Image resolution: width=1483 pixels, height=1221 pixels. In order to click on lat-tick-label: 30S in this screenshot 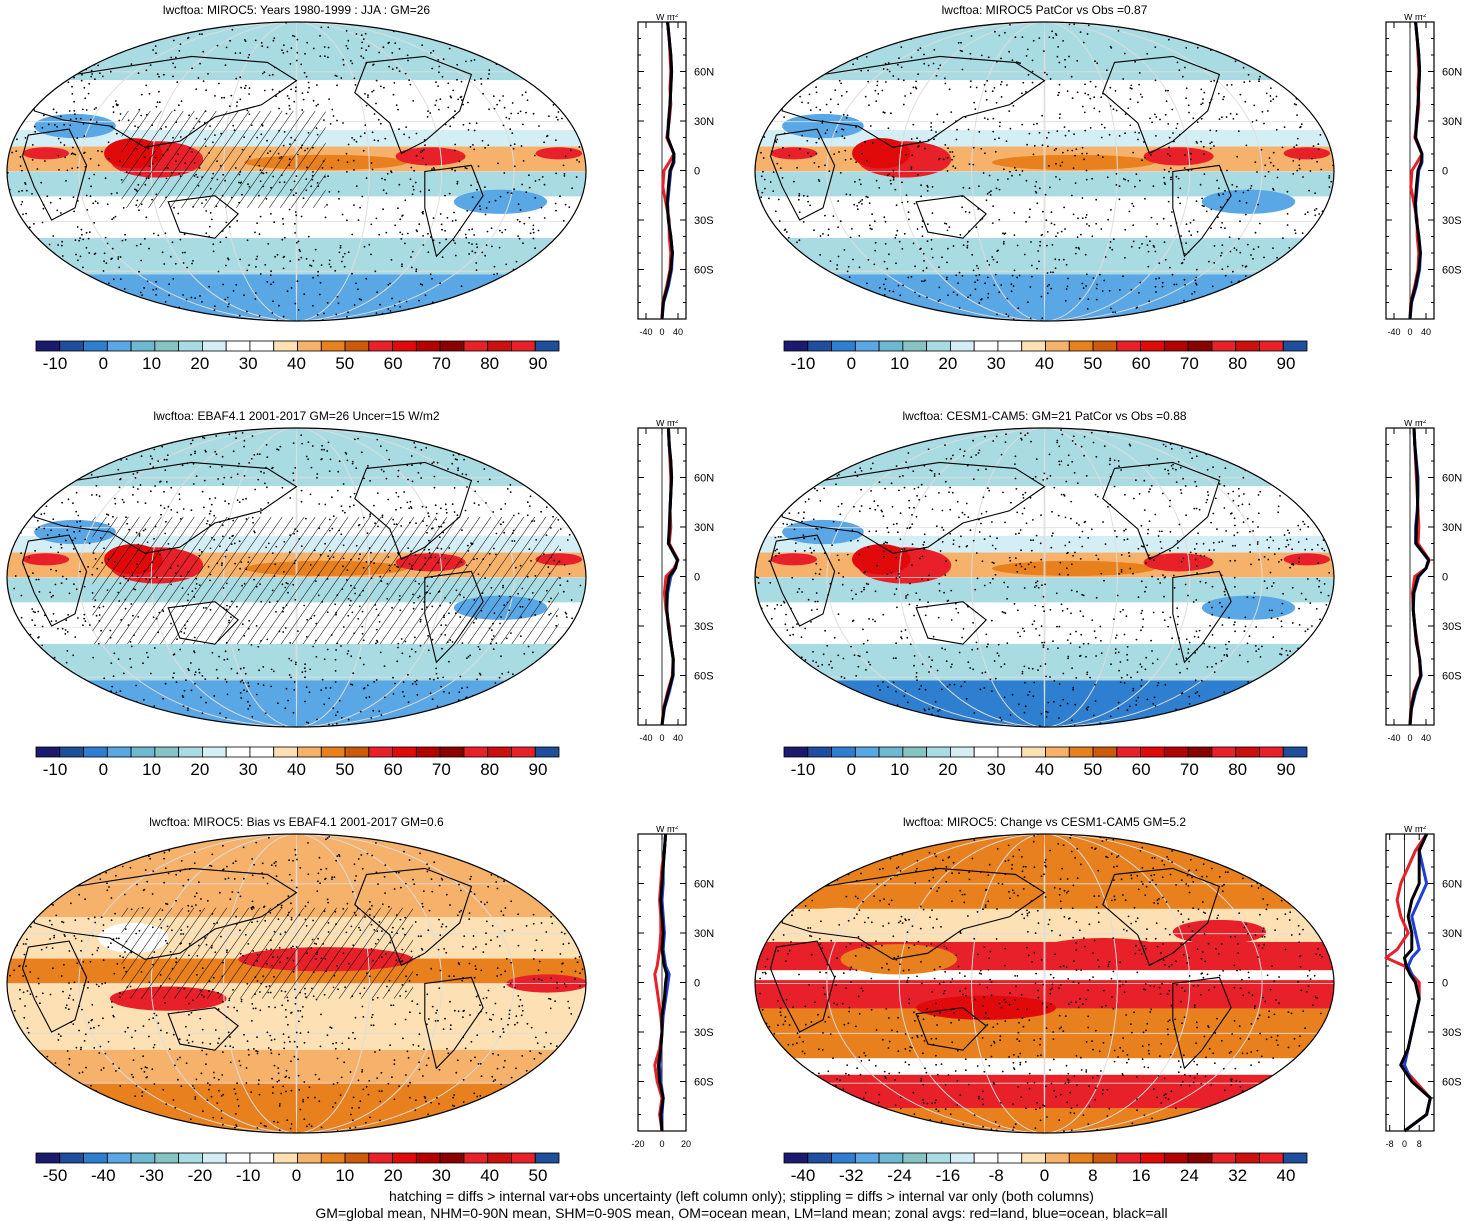, I will do `click(1452, 627)`.